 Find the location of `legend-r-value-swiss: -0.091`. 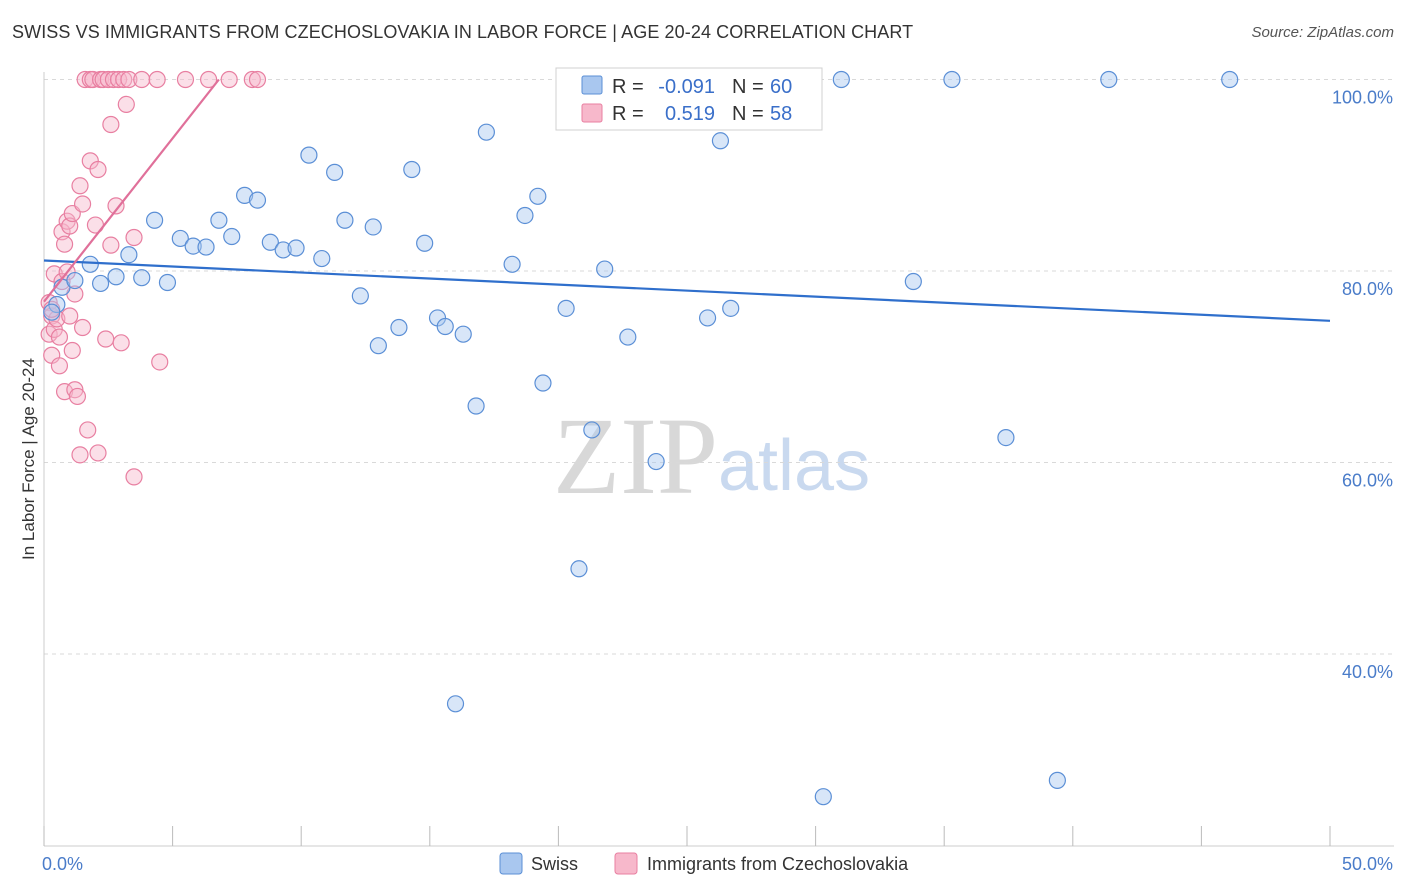

legend-r-value-swiss: -0.091 is located at coordinates (686, 87).